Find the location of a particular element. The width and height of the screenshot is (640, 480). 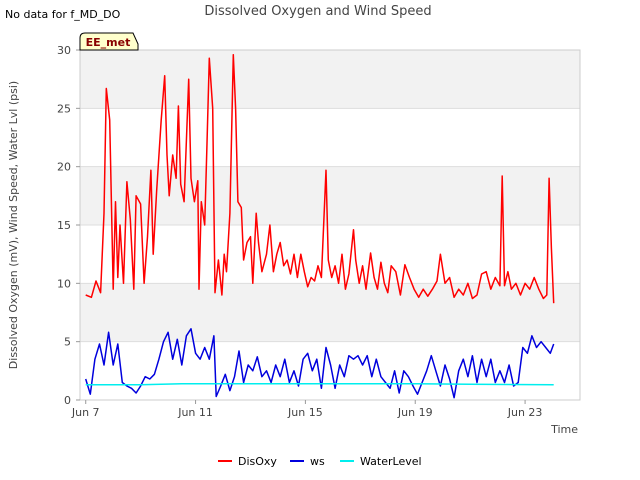

x-tick-label: Jun 23 is located at coordinates (525, 412).